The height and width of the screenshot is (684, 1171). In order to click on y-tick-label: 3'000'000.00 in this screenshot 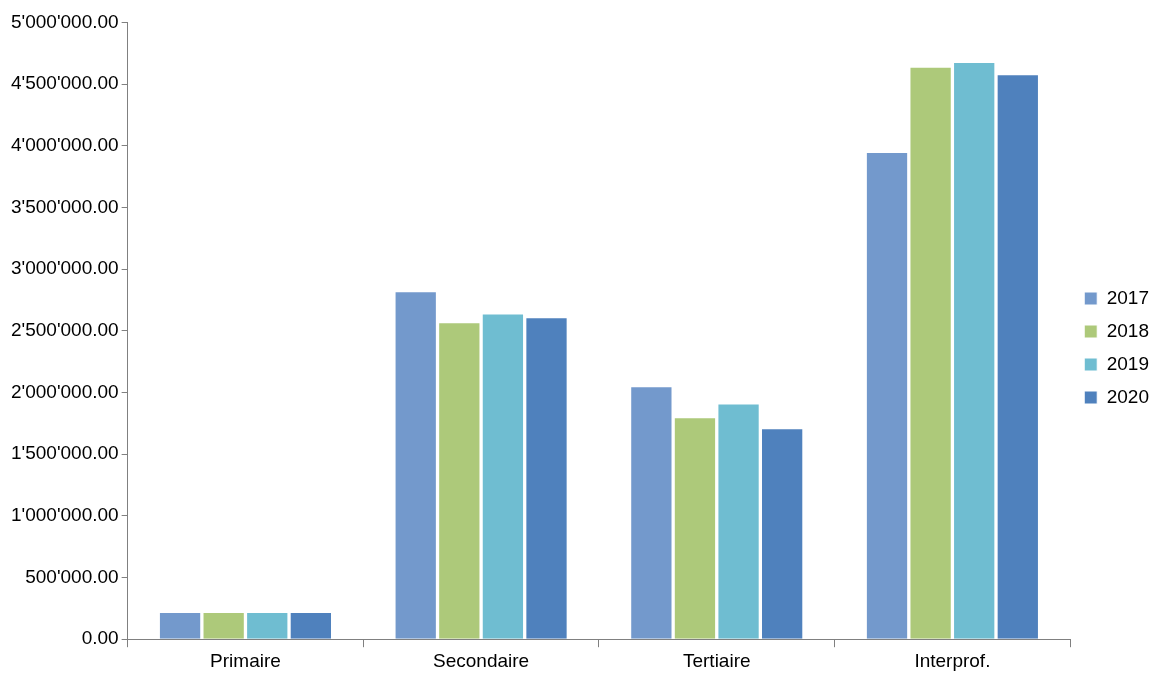, I will do `click(65, 268)`.